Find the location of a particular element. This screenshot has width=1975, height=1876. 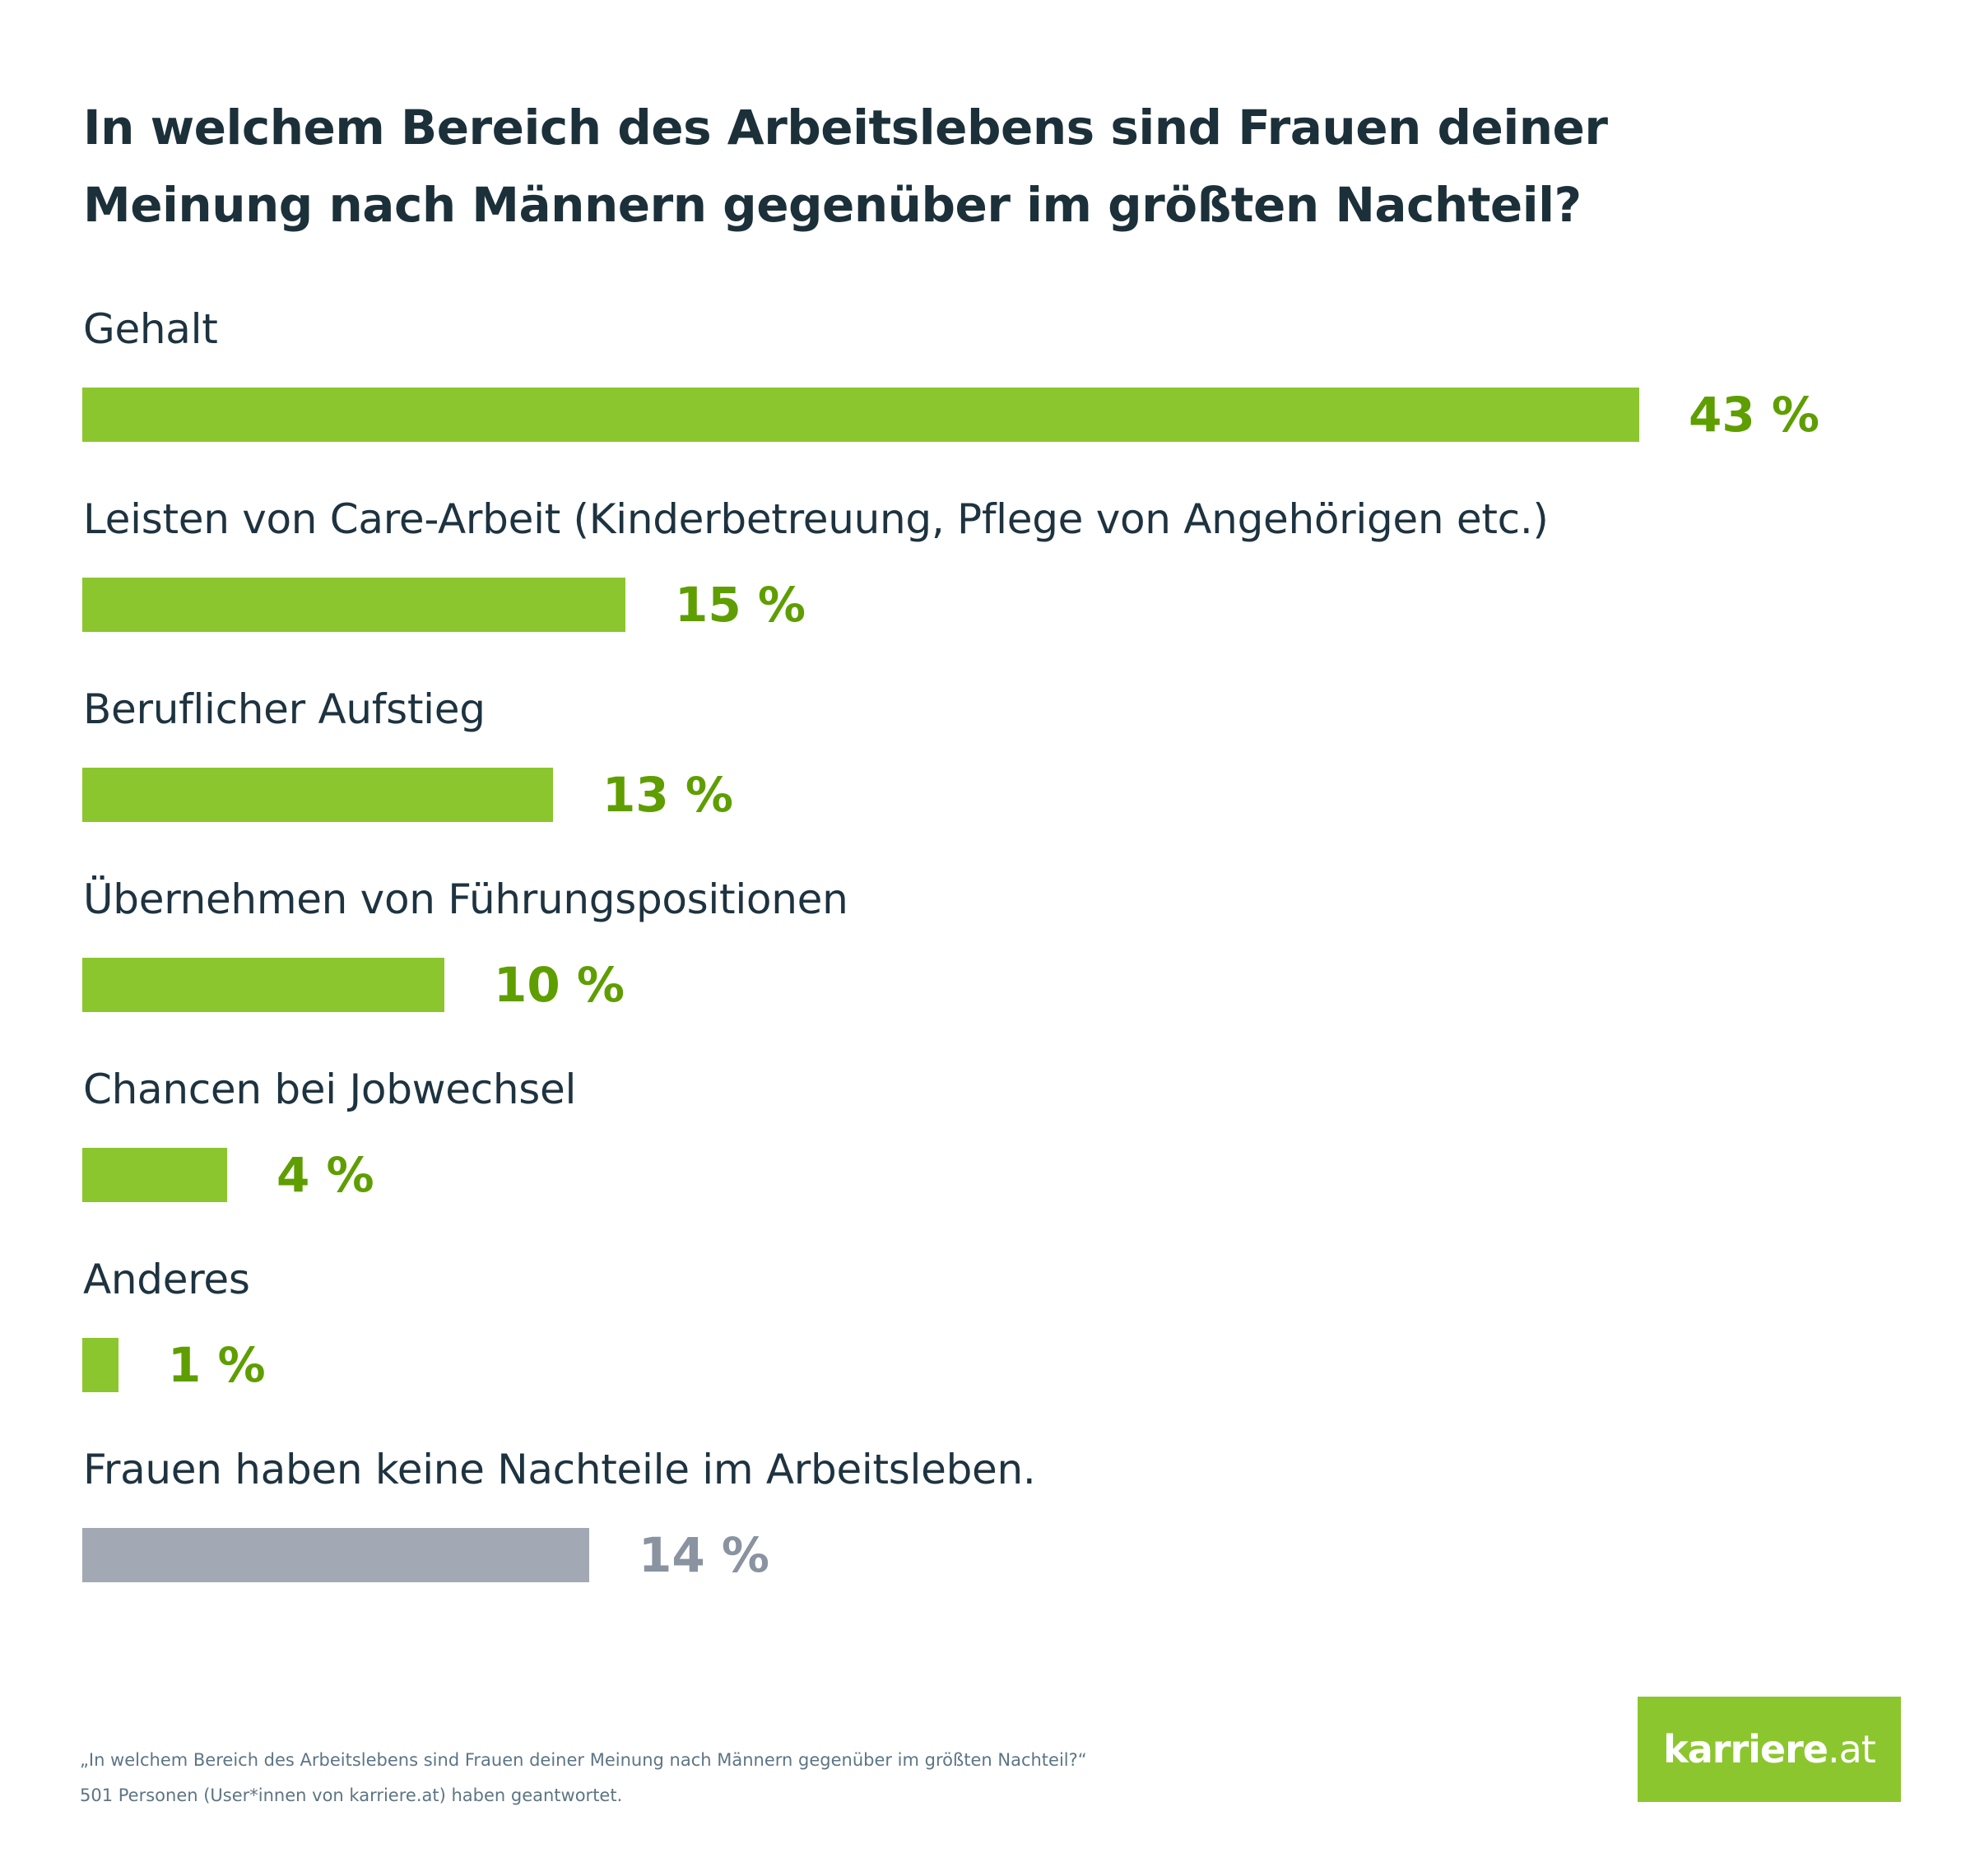

category-label: Gehalt is located at coordinates (150, 329).